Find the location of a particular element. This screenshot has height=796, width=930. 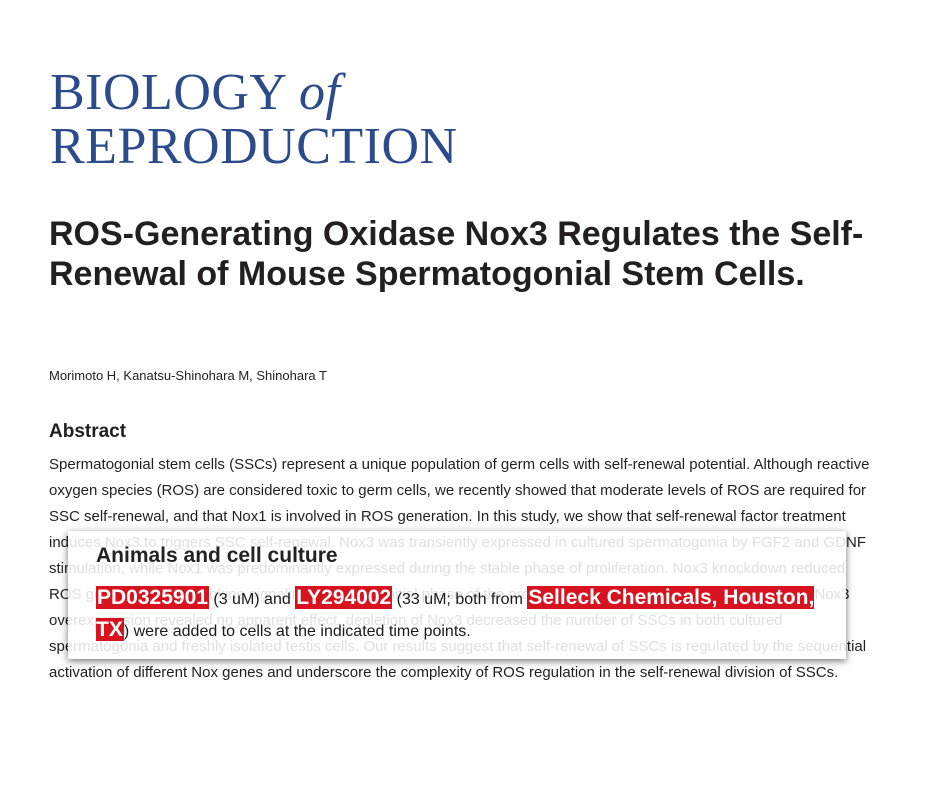

journal-name-of: of is located at coordinates (320, 92).